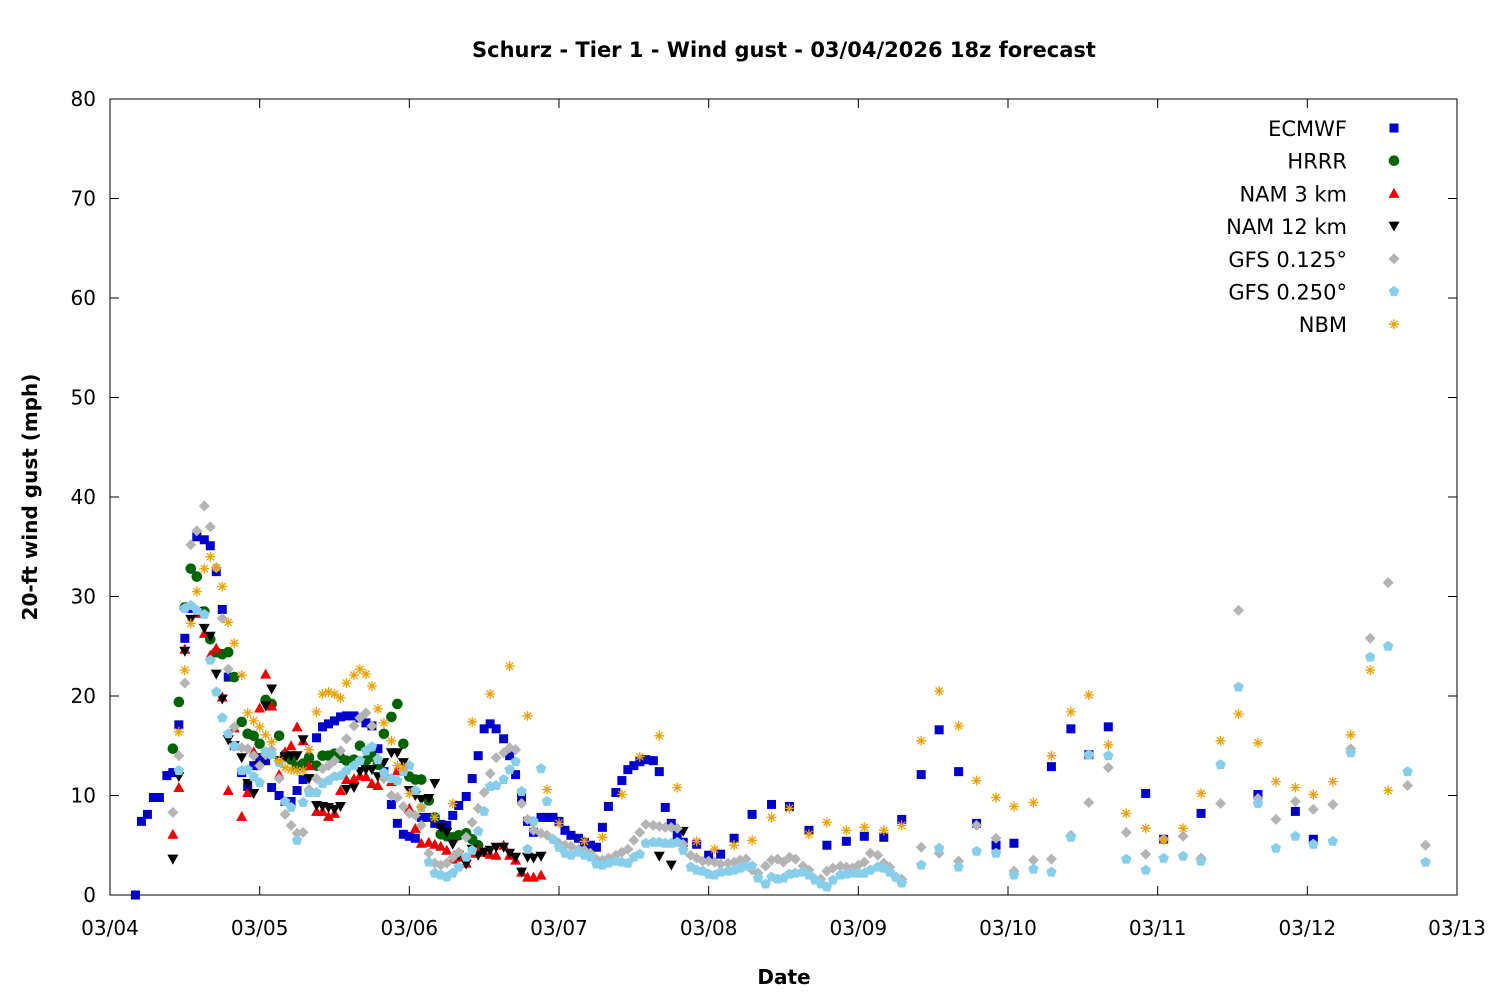  Describe the element at coordinates (83, 199) in the screenshot. I see `y-tick-label: 70` at that location.